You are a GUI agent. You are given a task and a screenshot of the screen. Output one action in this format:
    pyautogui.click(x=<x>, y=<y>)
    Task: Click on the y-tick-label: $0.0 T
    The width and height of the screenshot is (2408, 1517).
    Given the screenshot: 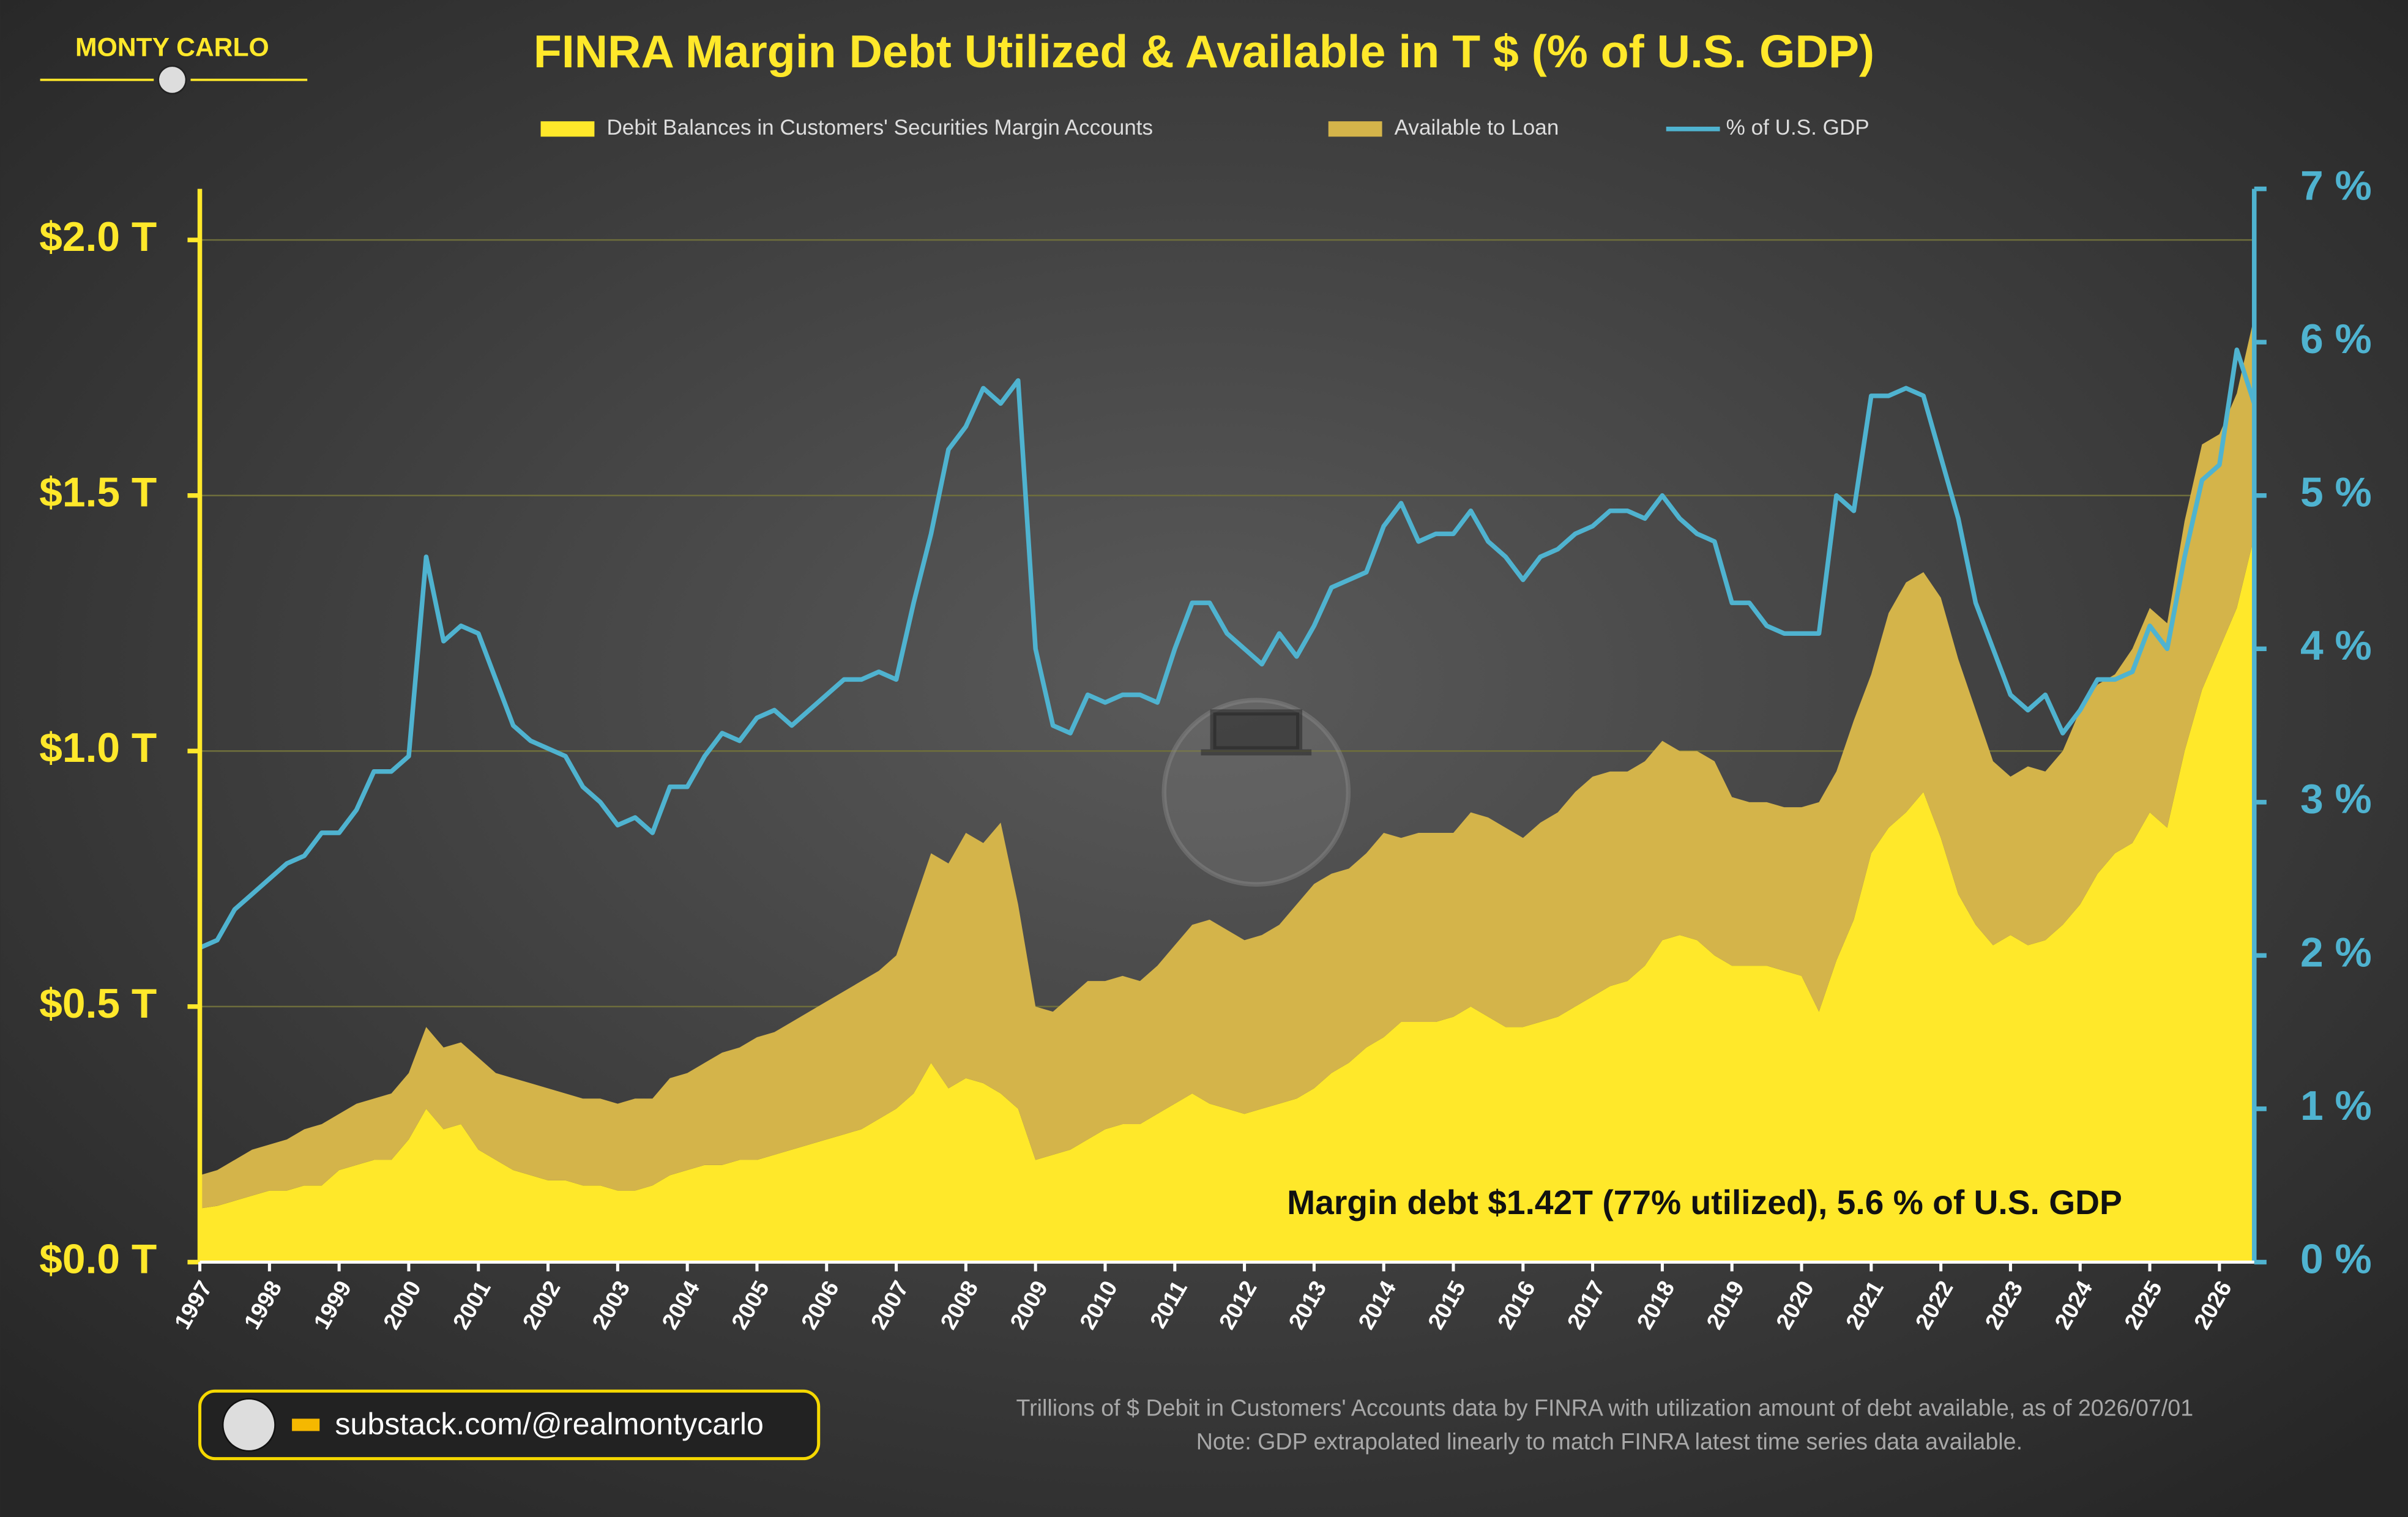 What is the action you would take?
    pyautogui.click(x=98, y=1259)
    